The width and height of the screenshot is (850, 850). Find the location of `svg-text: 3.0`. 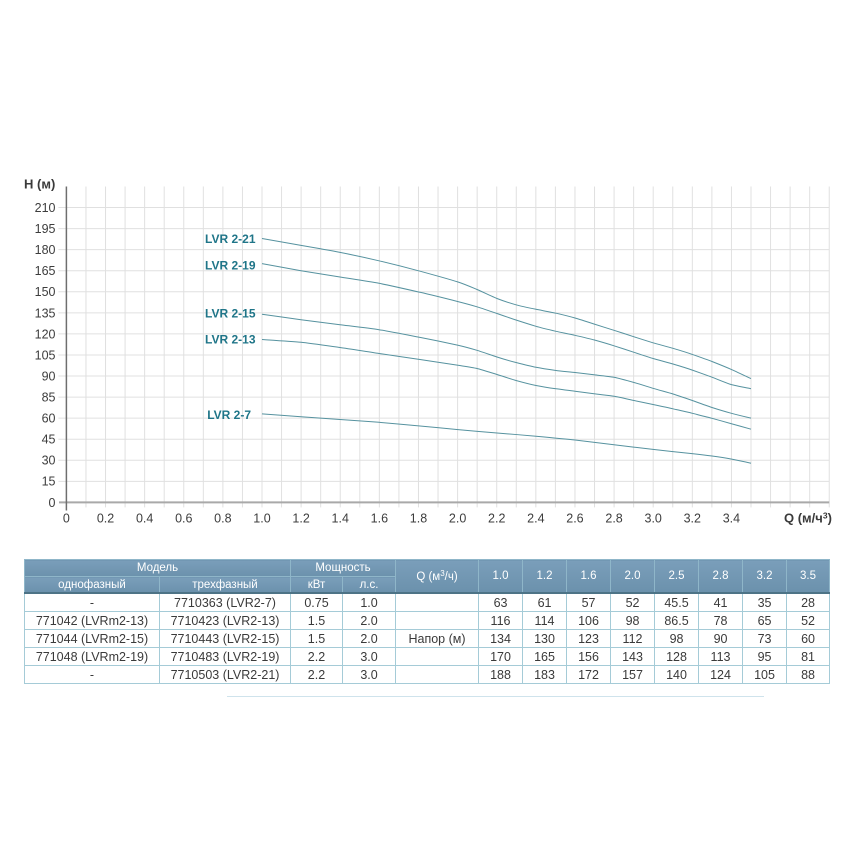

svg-text: 3.0 is located at coordinates (653, 519).